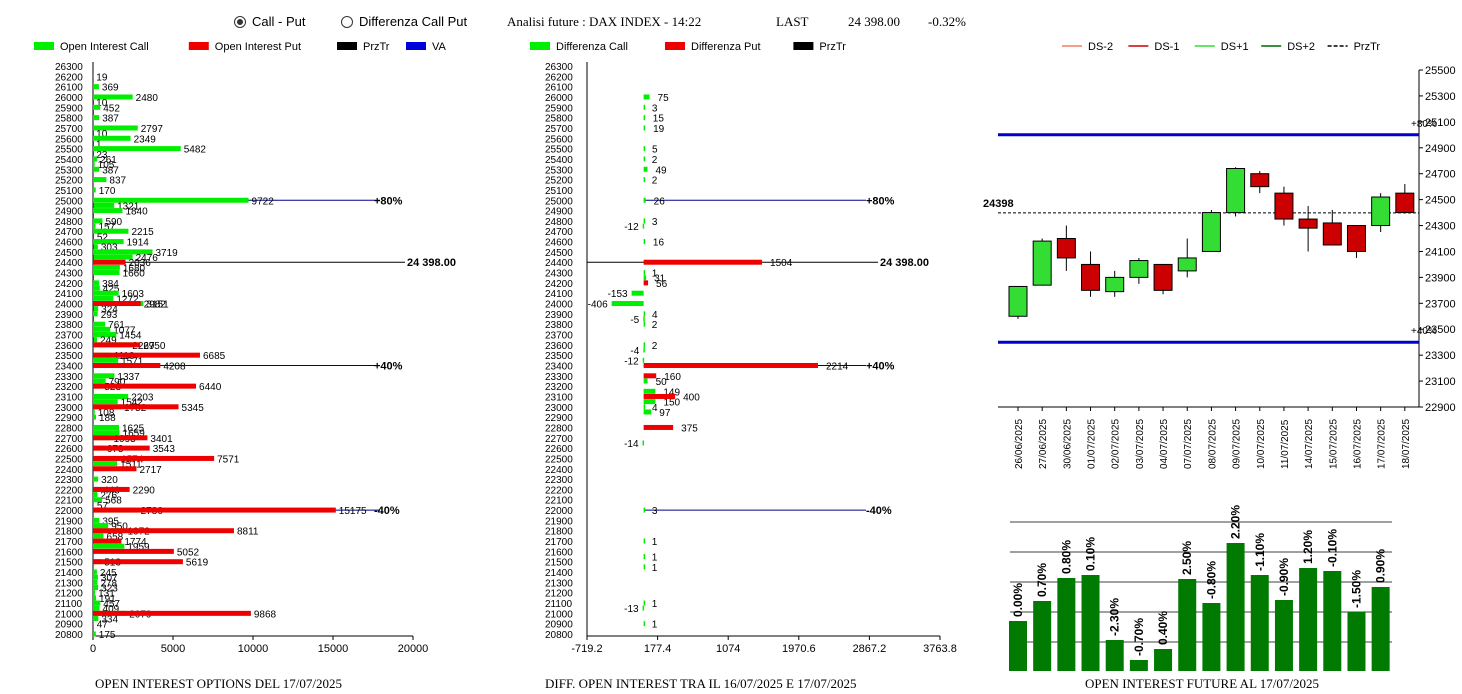 The image size is (1462, 694). What do you see at coordinates (387, 511) in the screenshot?
I see `oi-ref-label: -40%` at bounding box center [387, 511].